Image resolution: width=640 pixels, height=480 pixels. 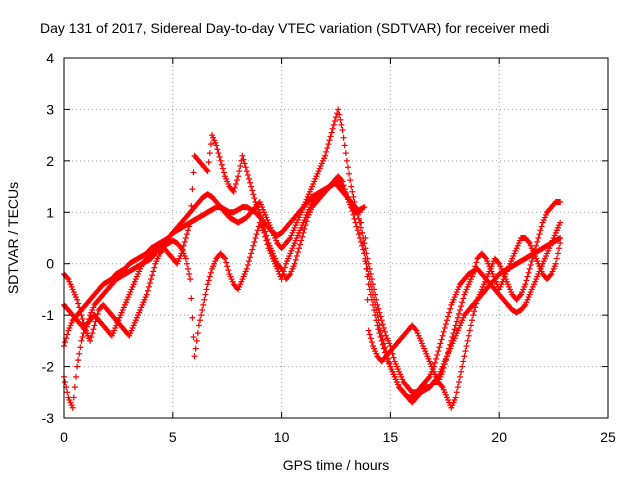 What do you see at coordinates (338, 437) in the screenshot?
I see `x-tick-labels: 0 5 10 15 20 25` at bounding box center [338, 437].